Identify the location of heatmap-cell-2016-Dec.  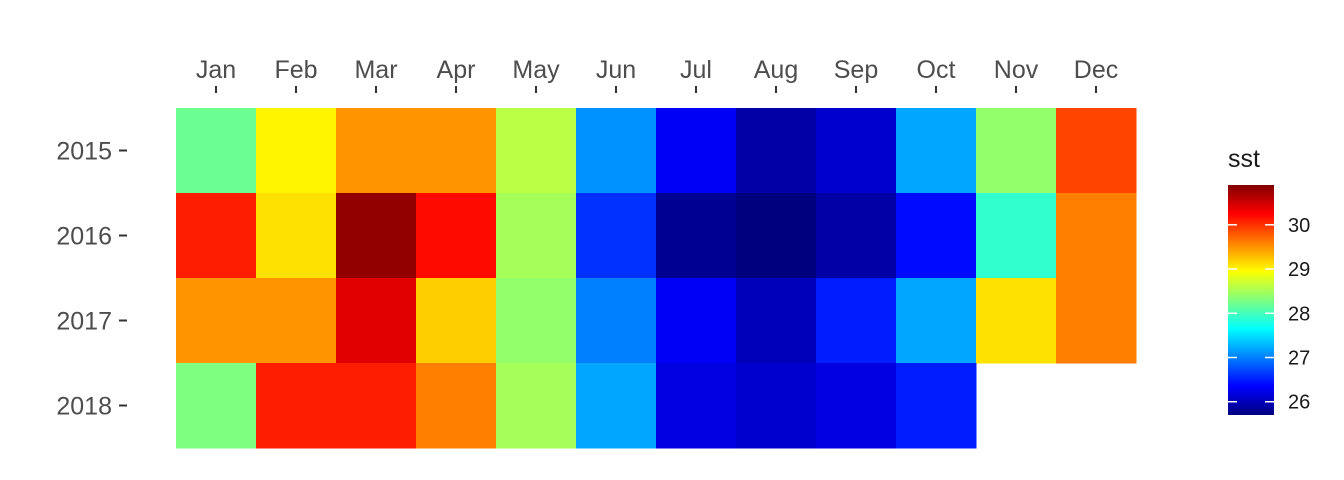
(1096, 236).